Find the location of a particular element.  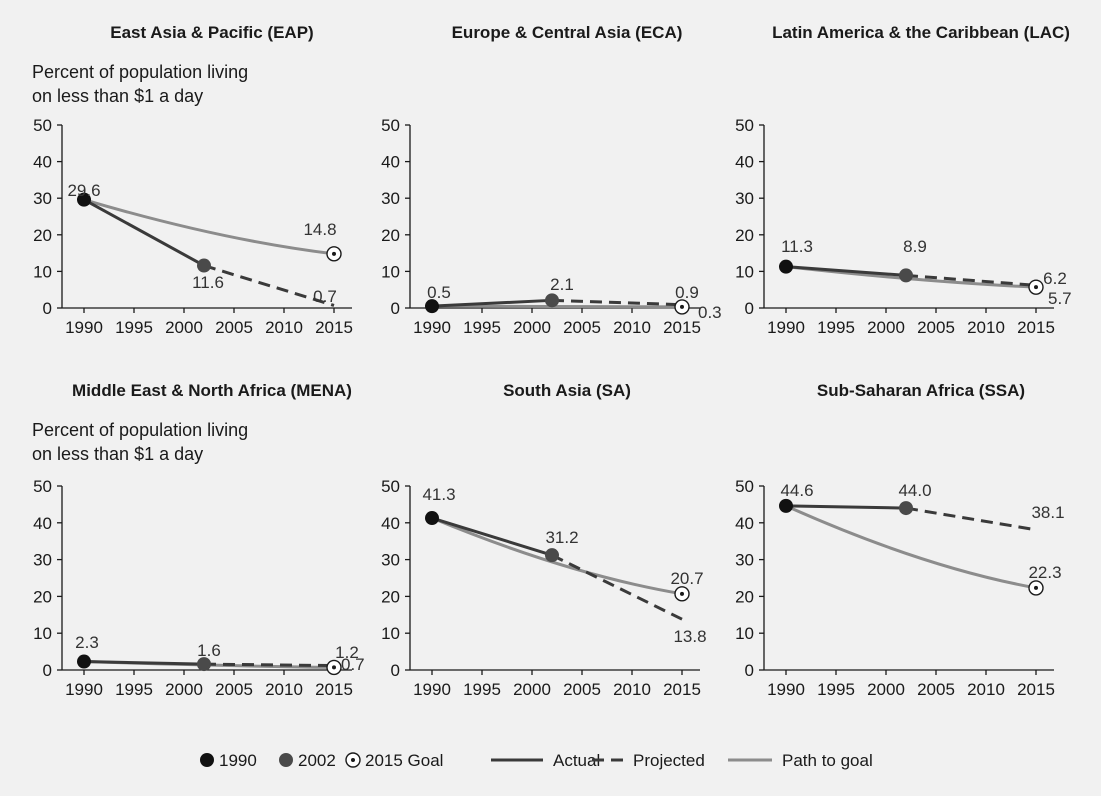

panel-title: Europe & Central Asia (ECA) is located at coordinates (567, 32).